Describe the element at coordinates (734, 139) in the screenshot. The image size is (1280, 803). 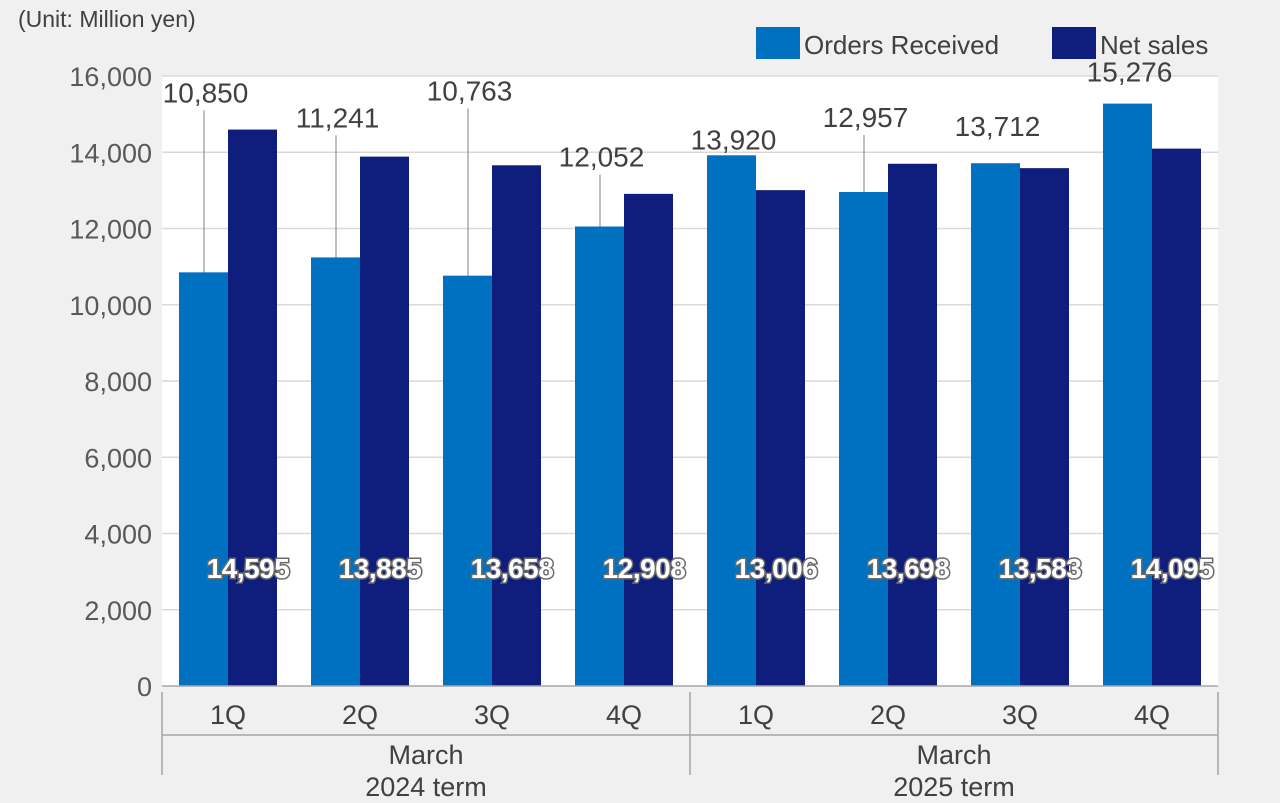
I see `data-label-orders: 13,920` at that location.